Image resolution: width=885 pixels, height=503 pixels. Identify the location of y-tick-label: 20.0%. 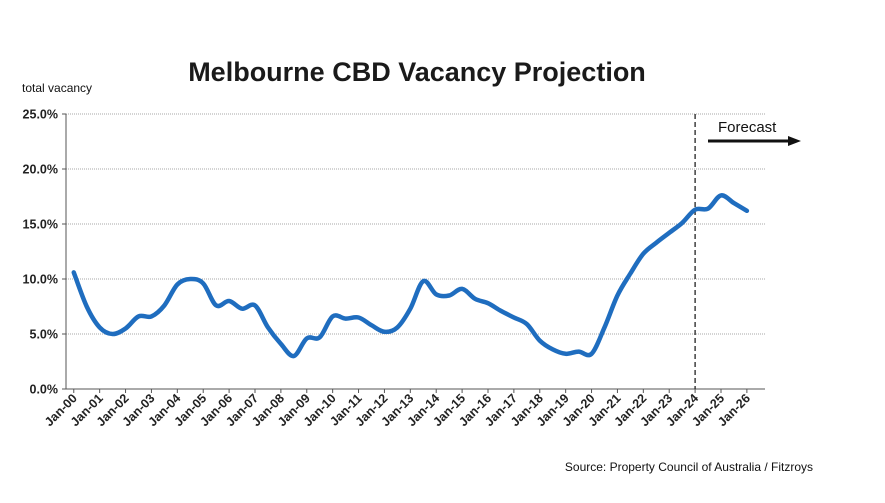
(40, 170).